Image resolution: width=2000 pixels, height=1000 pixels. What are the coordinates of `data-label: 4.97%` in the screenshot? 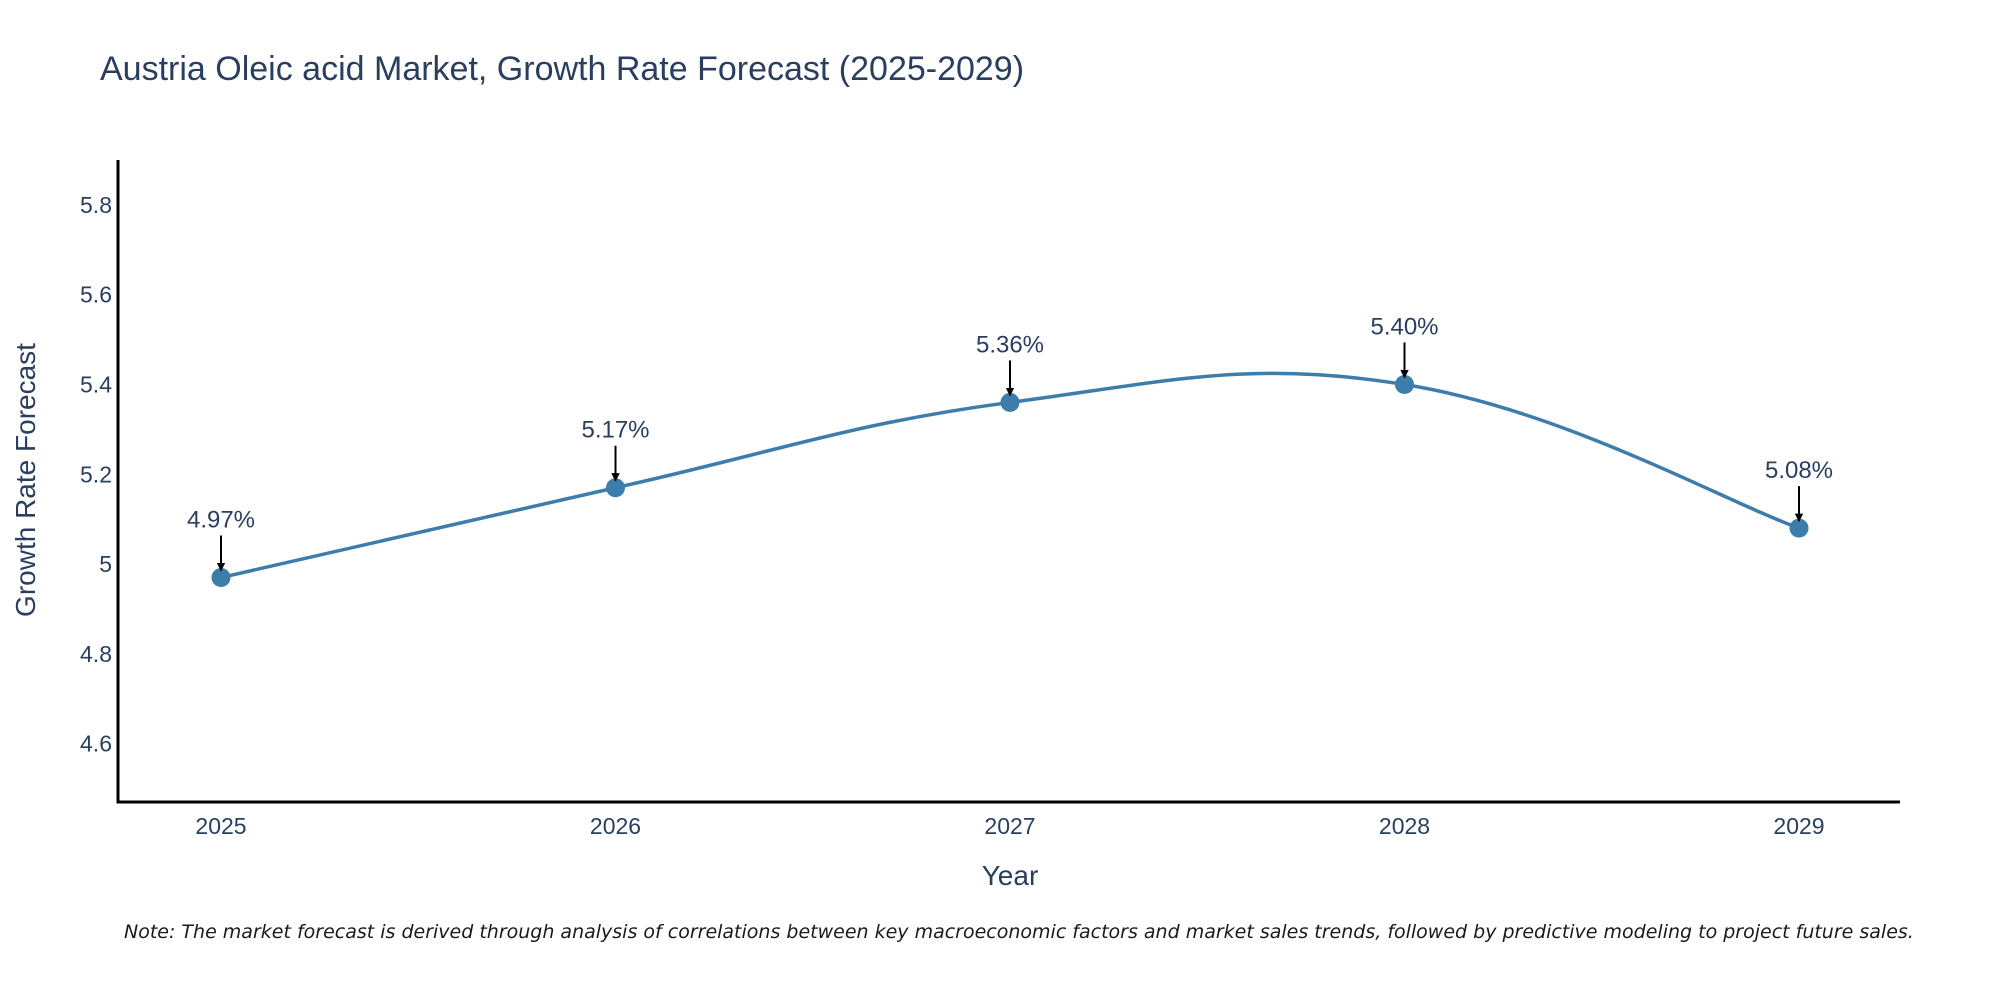 It's located at (221, 520).